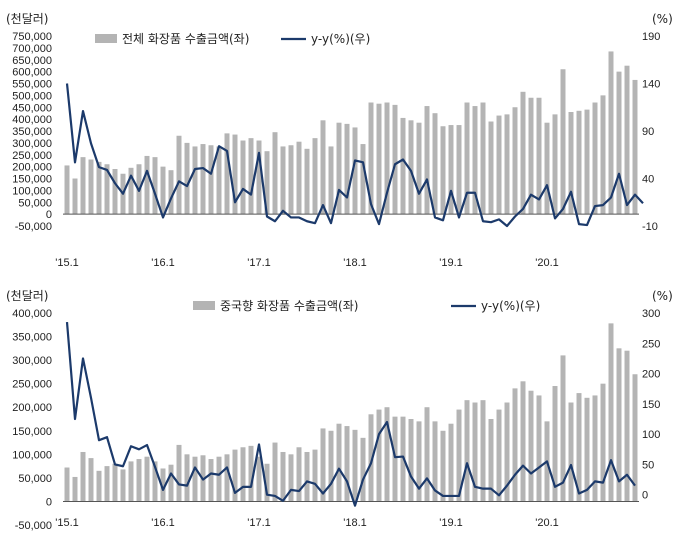 This screenshot has height=536, width=680. I want to click on chart2-left-tick: 300,000, so click(32, 361).